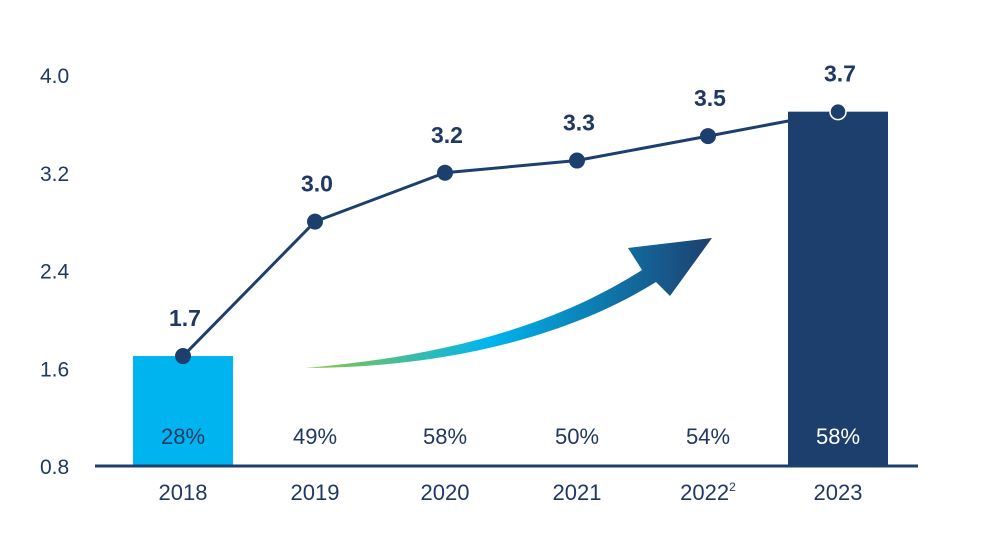  Describe the element at coordinates (510, 436) in the screenshot. I see `percent-labels: 28% 49% 58% 50% 54% 58%` at that location.